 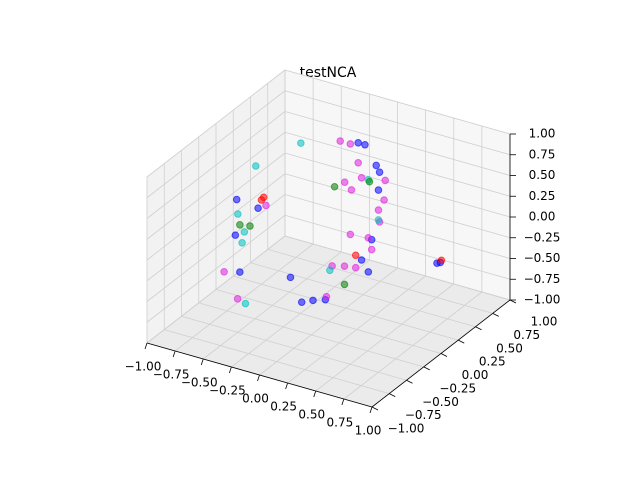 What do you see at coordinates (340, 423) in the screenshot?
I see `x-tick-label: 0.75` at bounding box center [340, 423].